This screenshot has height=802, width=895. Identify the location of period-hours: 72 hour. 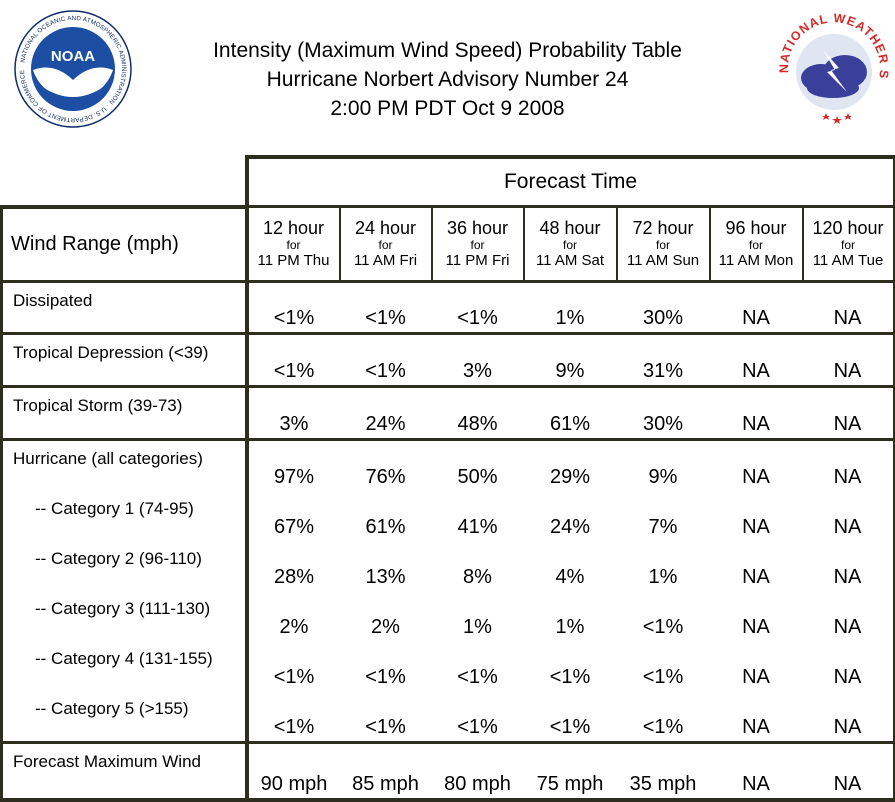
(663, 228).